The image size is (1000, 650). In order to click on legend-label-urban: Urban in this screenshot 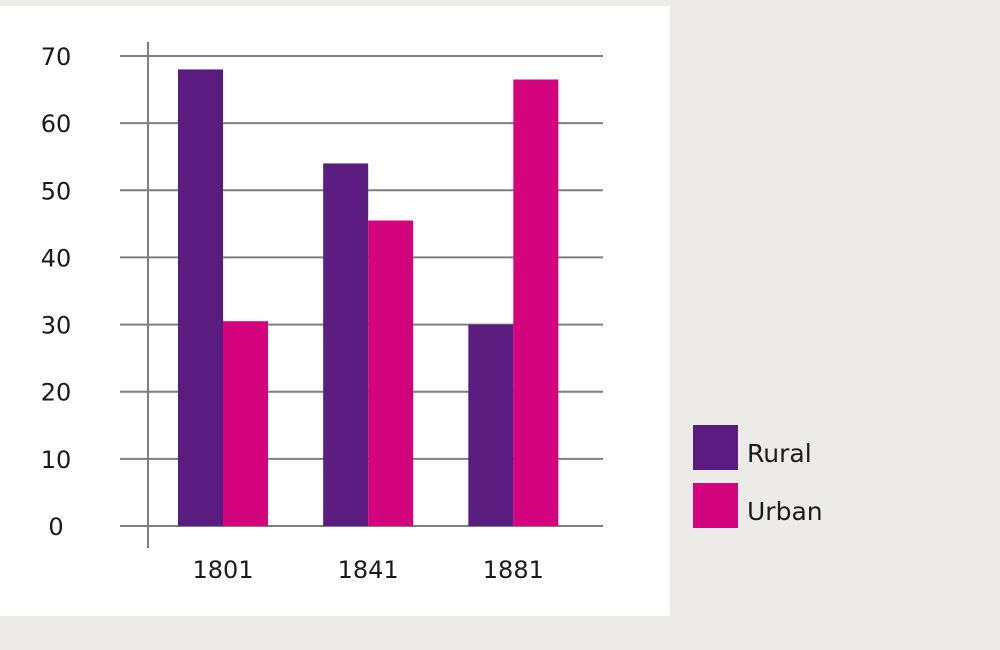, I will do `click(785, 511)`.